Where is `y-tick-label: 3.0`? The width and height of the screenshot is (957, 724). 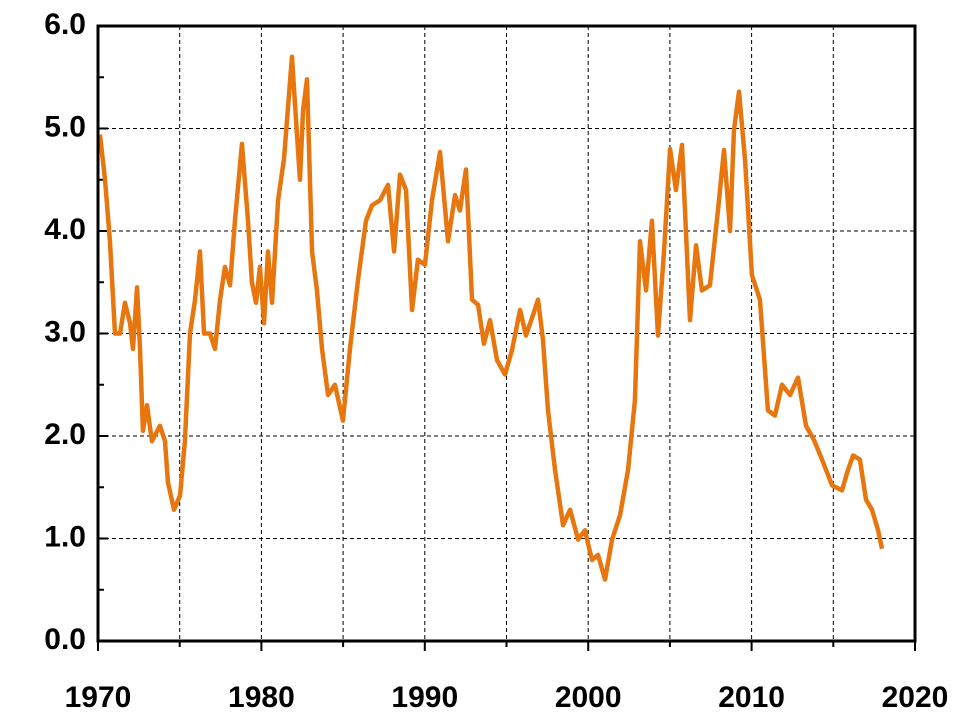
y-tick-label: 3.0 is located at coordinates (65, 331).